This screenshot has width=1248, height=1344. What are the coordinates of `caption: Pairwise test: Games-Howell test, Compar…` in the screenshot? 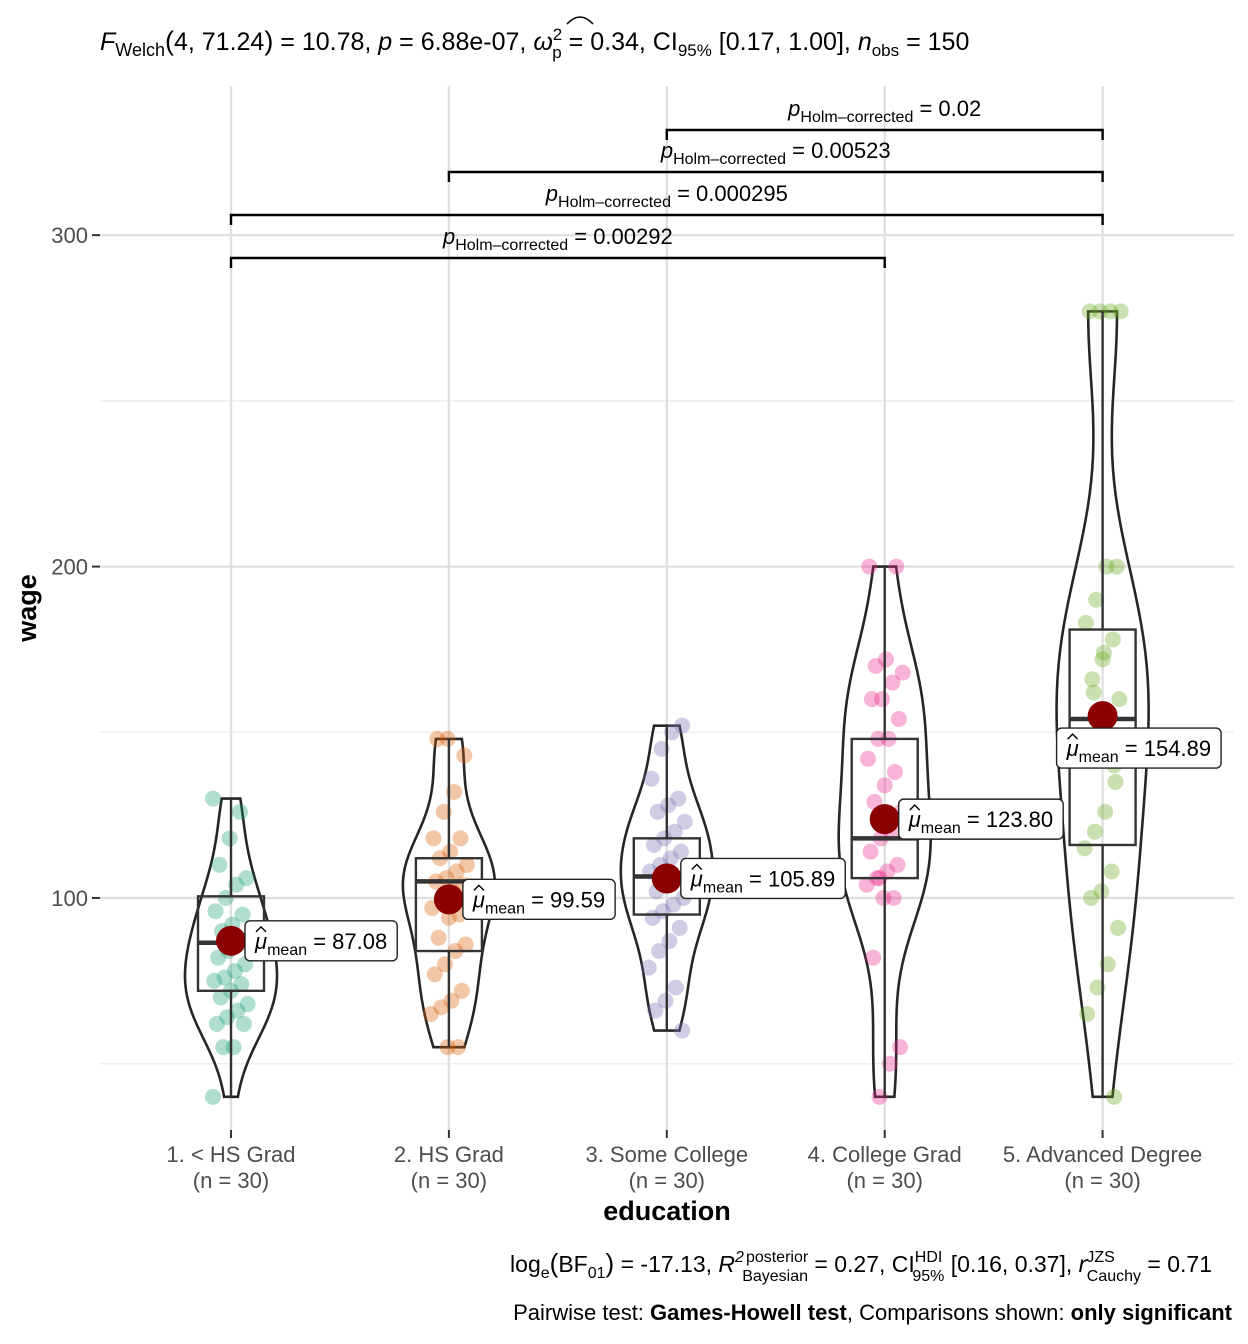 It's located at (873, 1312).